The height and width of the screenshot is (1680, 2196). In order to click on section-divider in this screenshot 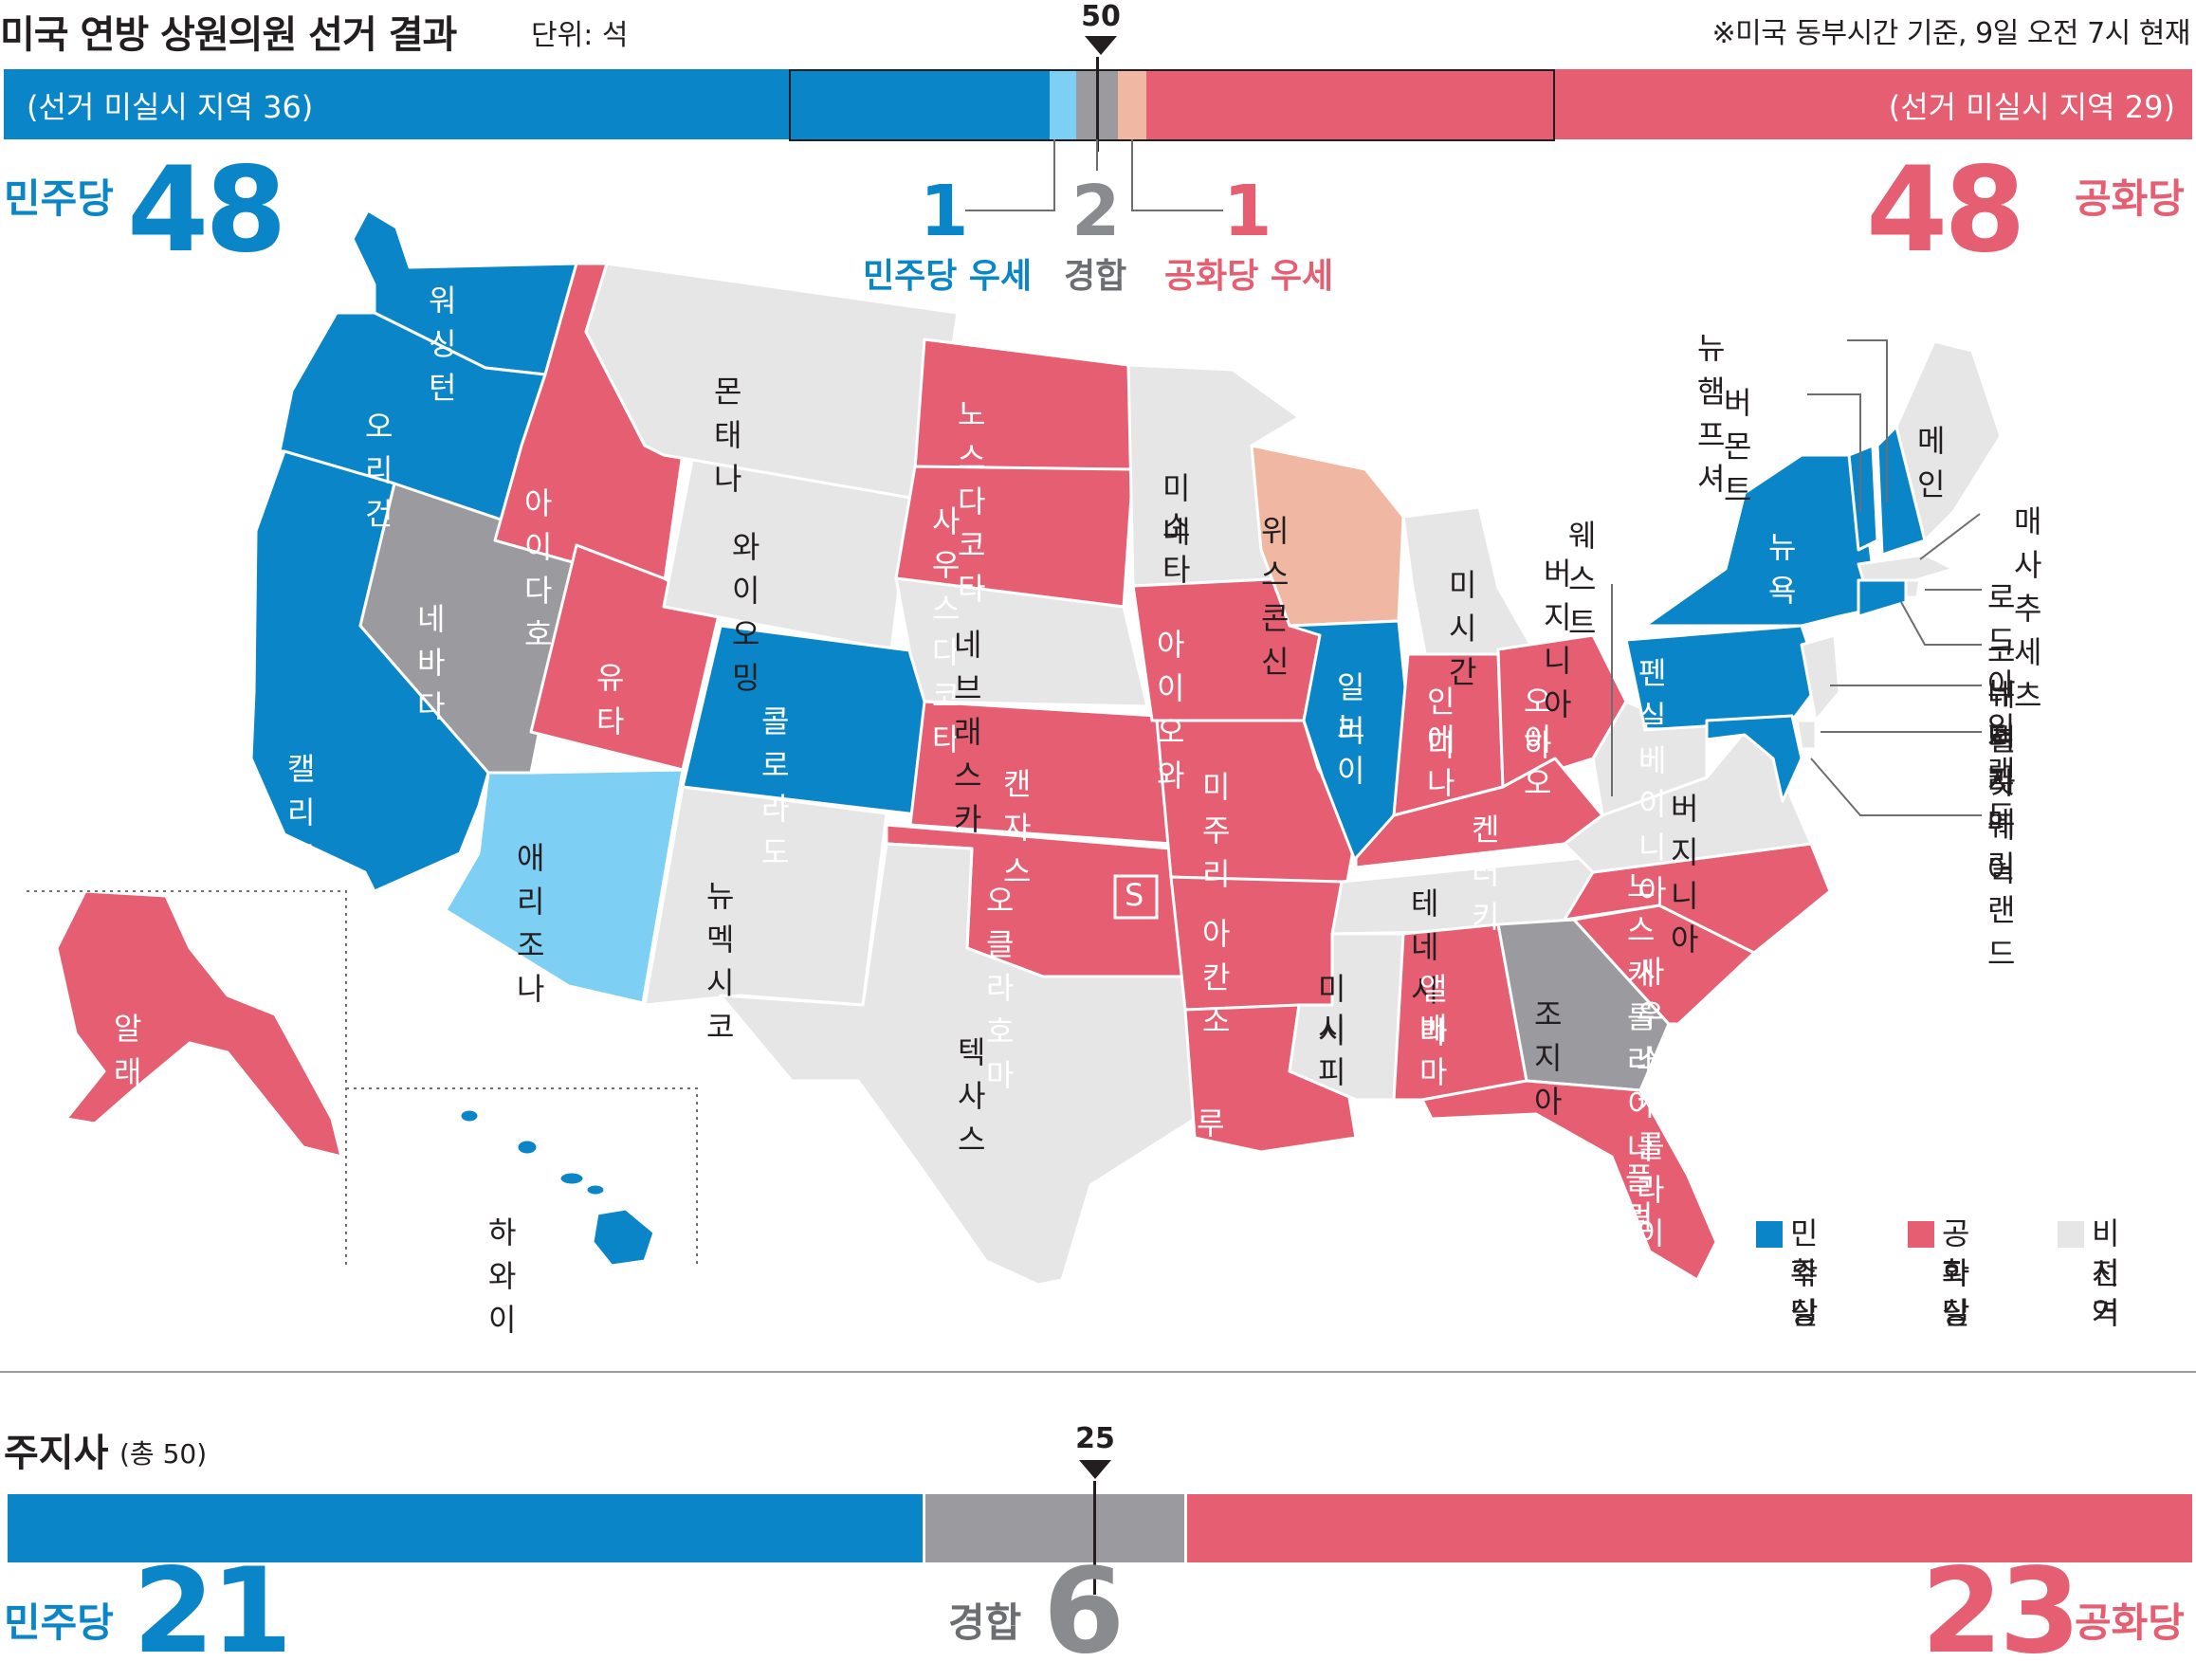, I will do `click(1098, 1372)`.